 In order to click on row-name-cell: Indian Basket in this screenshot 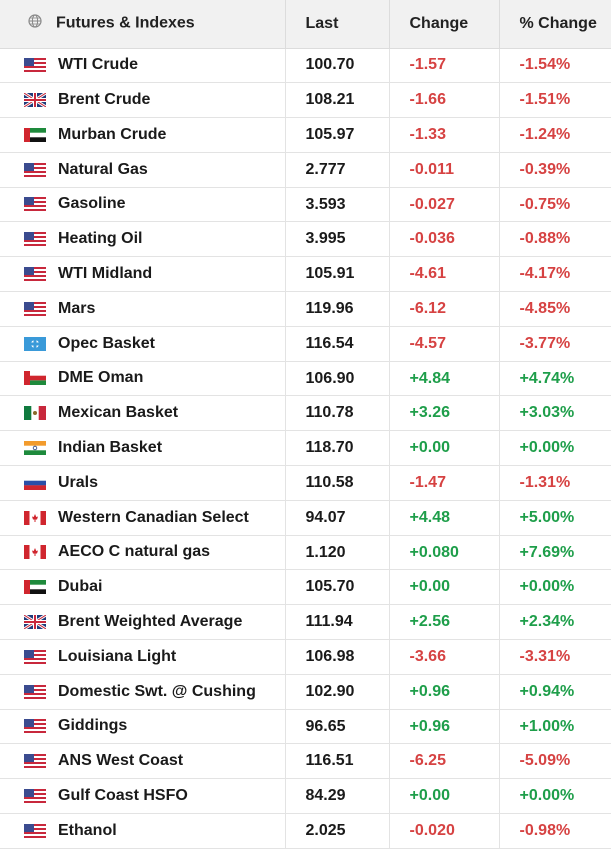, I will do `click(142, 448)`.